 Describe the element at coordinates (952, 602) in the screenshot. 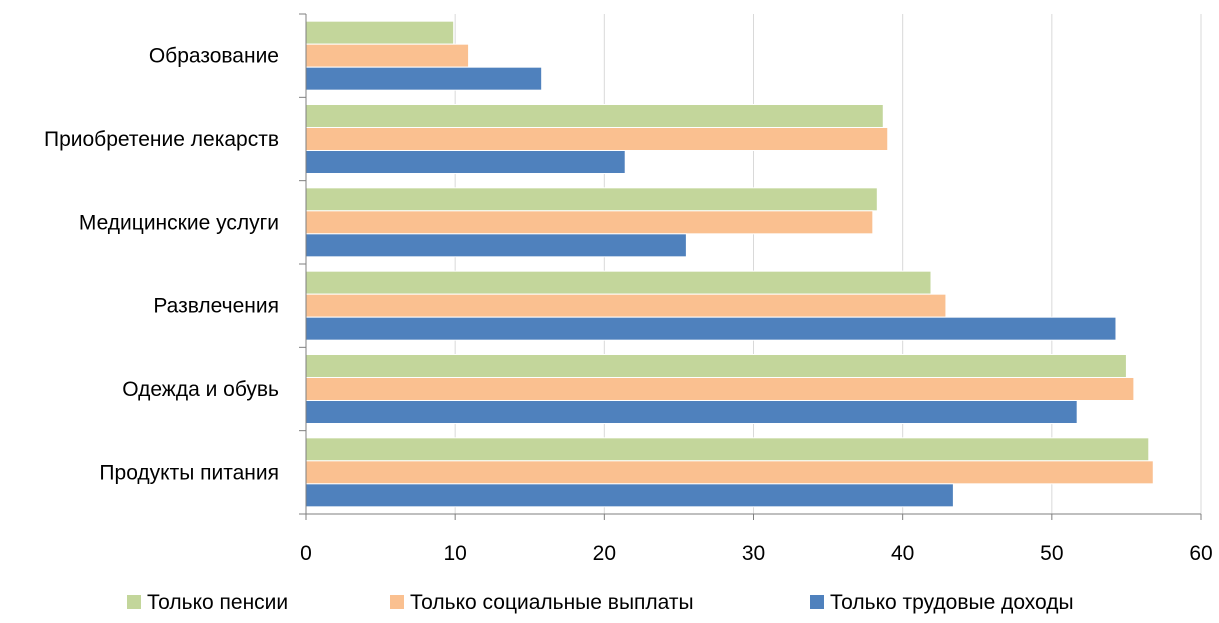

I see `legend-label: Только трудовые доходы` at that location.